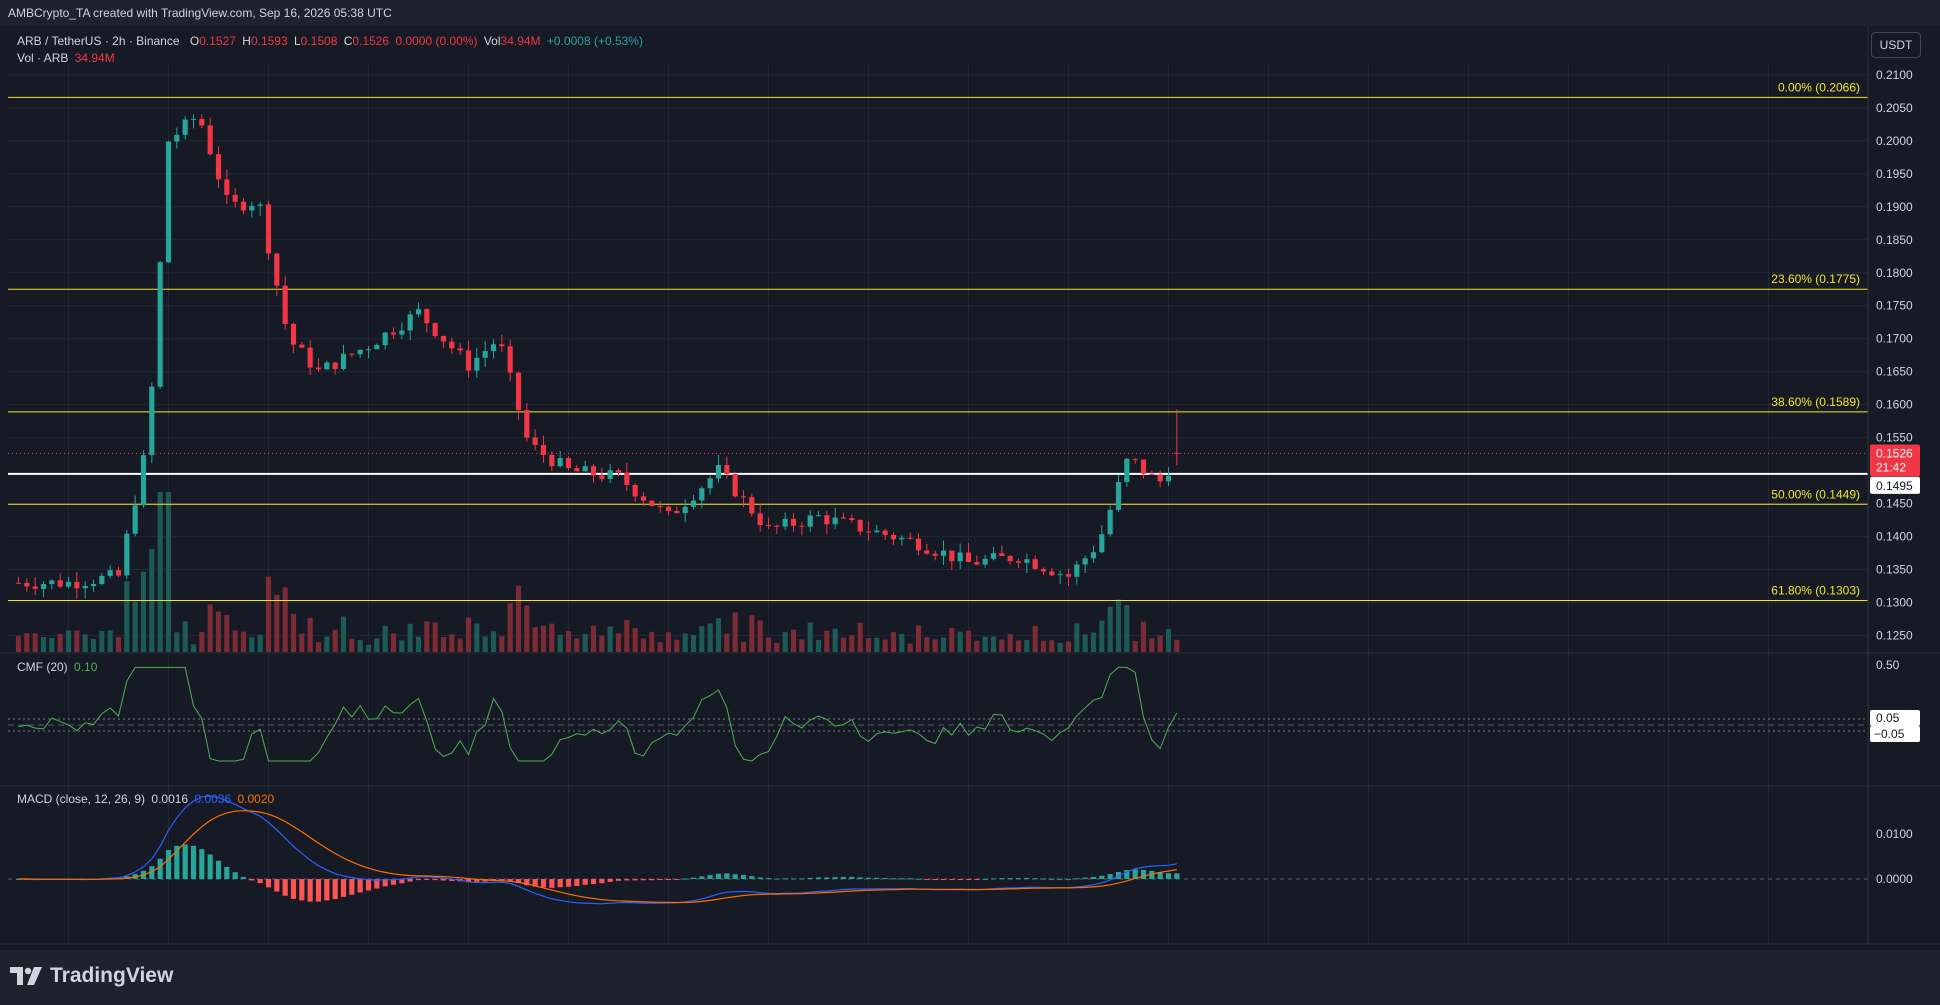  I want to click on tradingview-logo: TradingView, so click(91, 976).